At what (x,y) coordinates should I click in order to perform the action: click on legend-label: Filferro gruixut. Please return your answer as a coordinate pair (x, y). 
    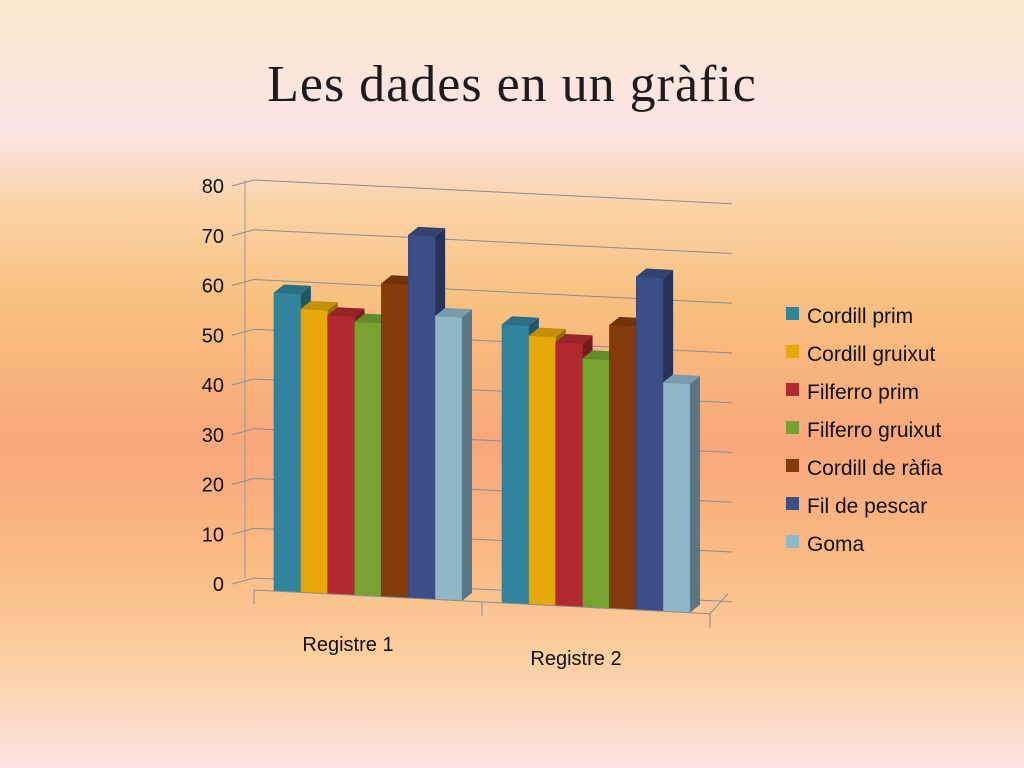
    Looking at the image, I should click on (874, 430).